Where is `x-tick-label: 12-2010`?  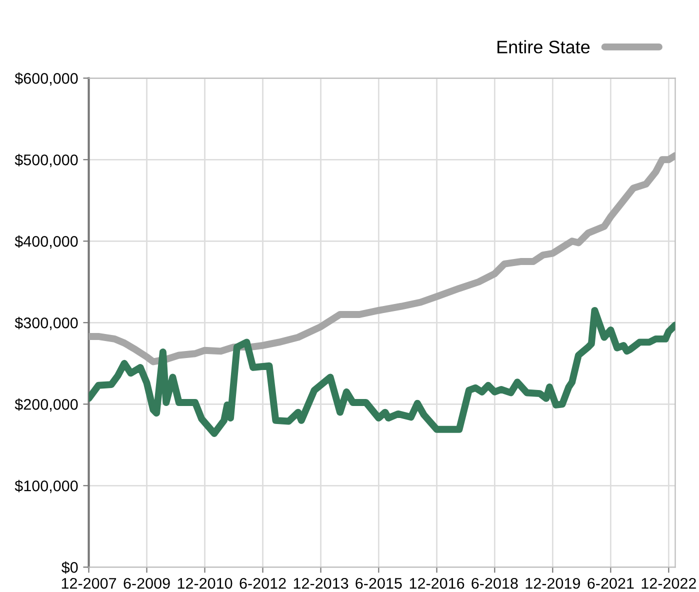
x-tick-label: 12-2010 is located at coordinates (205, 583).